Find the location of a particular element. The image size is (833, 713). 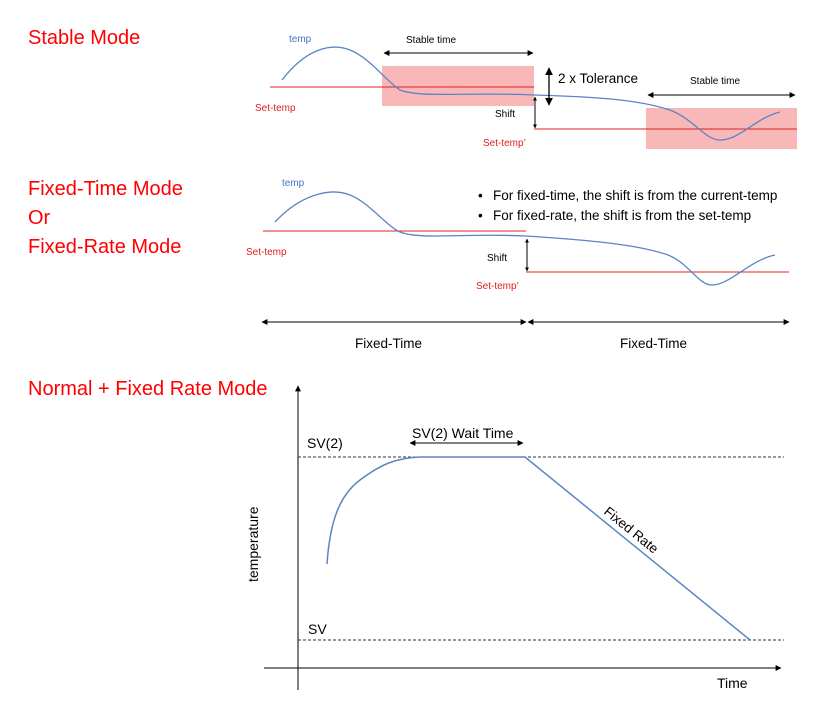

fixed-rate-mode-title: Fixed-Rate Mode is located at coordinates (105, 247).